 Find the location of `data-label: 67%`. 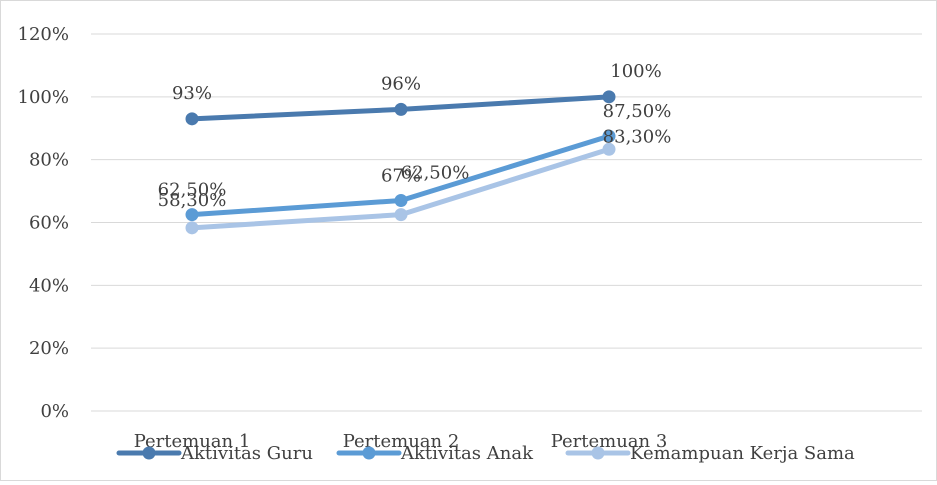

data-label: 67% is located at coordinates (401, 176).